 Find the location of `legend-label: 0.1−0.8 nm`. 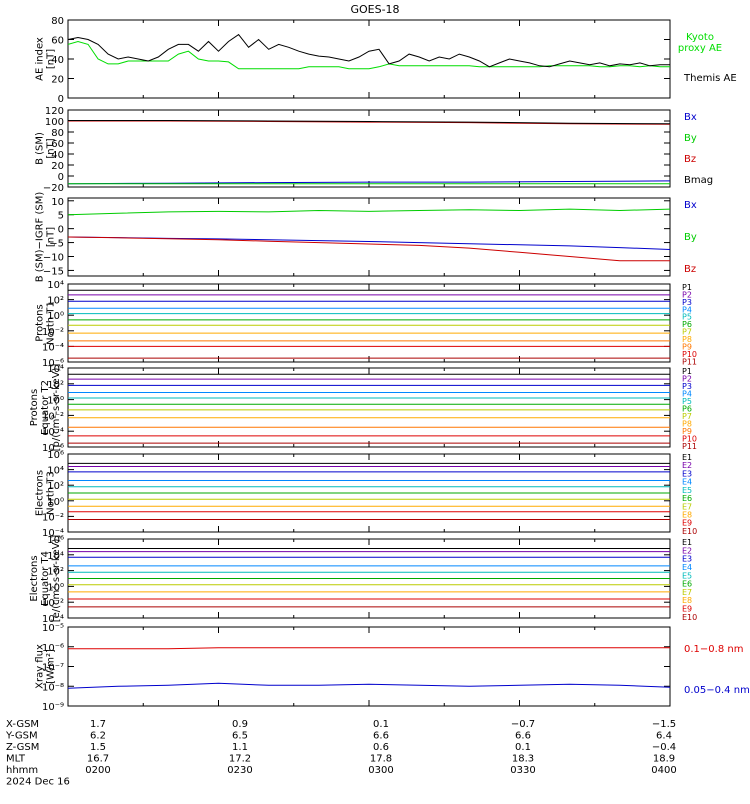

legend-label: 0.1−0.8 nm is located at coordinates (713, 649).